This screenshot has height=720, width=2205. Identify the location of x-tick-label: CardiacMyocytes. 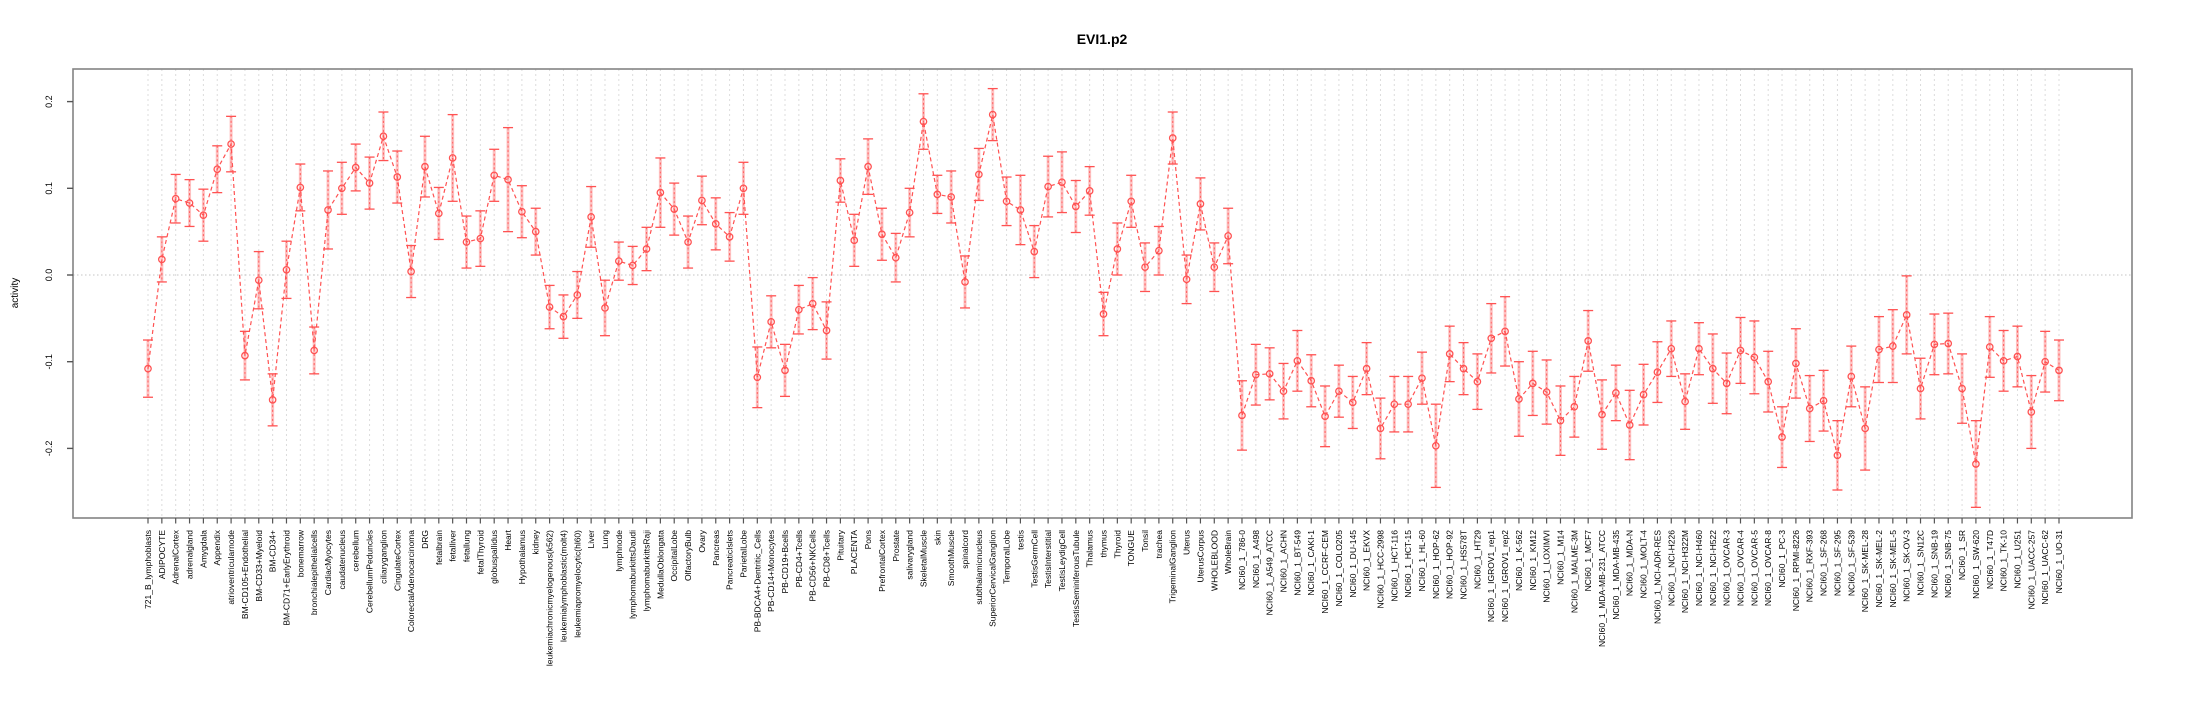
(328, 562).